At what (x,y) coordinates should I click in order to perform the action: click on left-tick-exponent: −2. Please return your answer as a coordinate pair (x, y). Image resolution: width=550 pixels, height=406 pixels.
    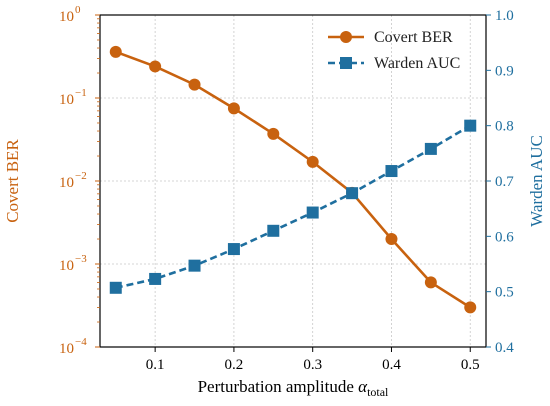
    Looking at the image, I should click on (81, 176).